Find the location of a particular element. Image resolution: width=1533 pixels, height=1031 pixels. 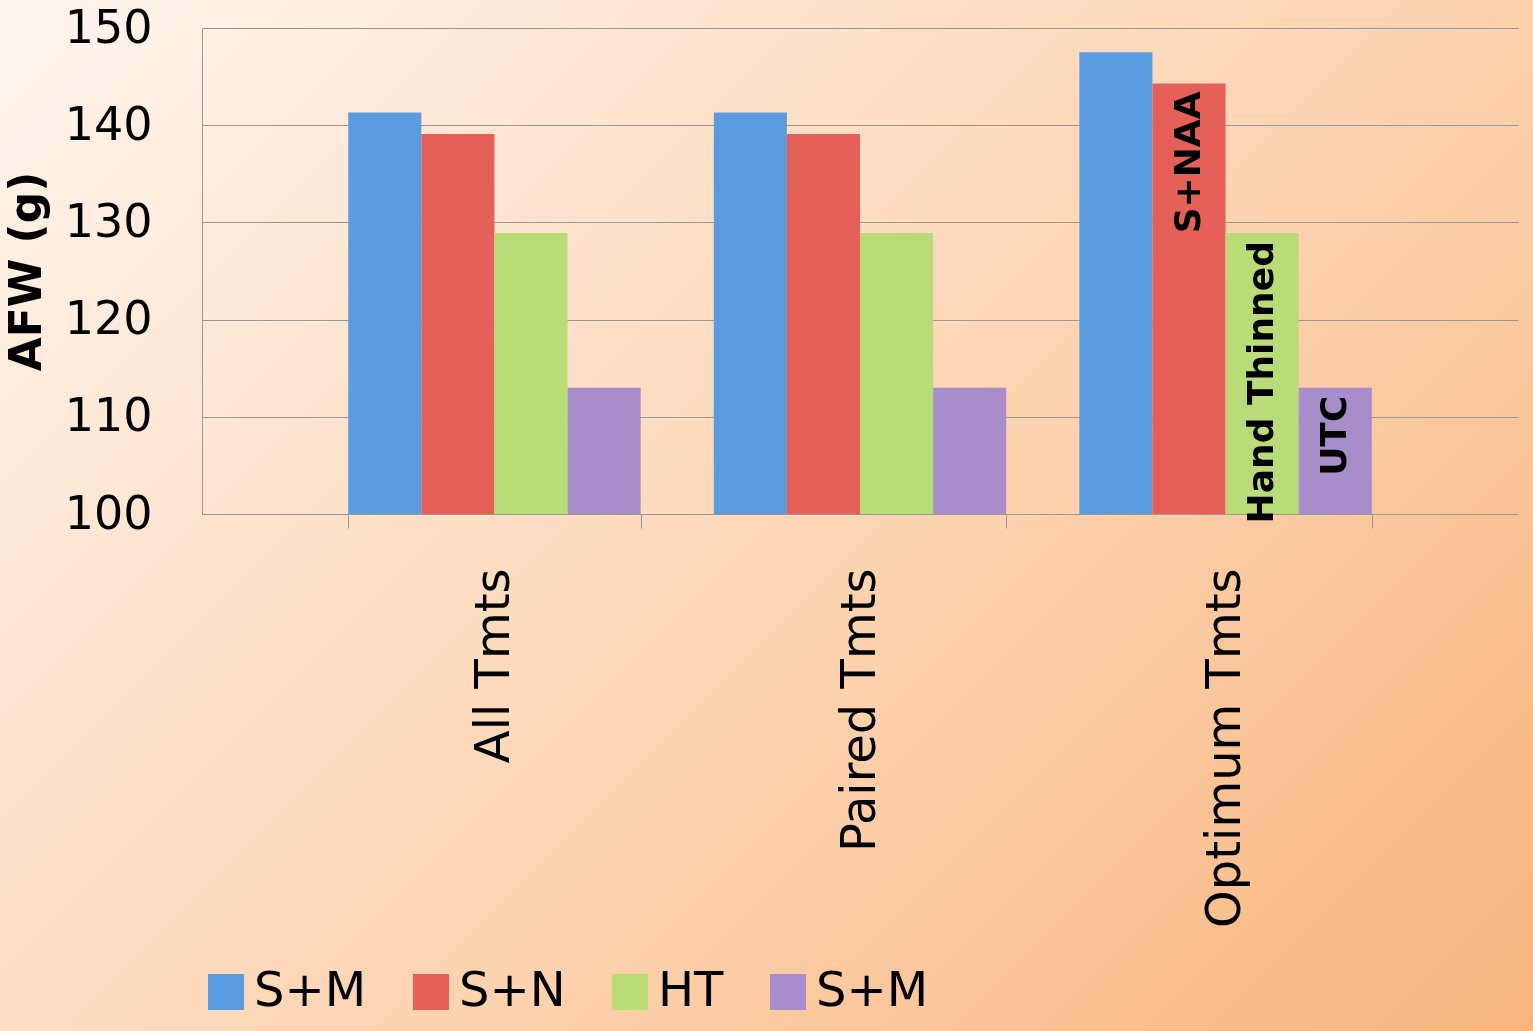

y-tick-label: 140 is located at coordinates (108, 123).